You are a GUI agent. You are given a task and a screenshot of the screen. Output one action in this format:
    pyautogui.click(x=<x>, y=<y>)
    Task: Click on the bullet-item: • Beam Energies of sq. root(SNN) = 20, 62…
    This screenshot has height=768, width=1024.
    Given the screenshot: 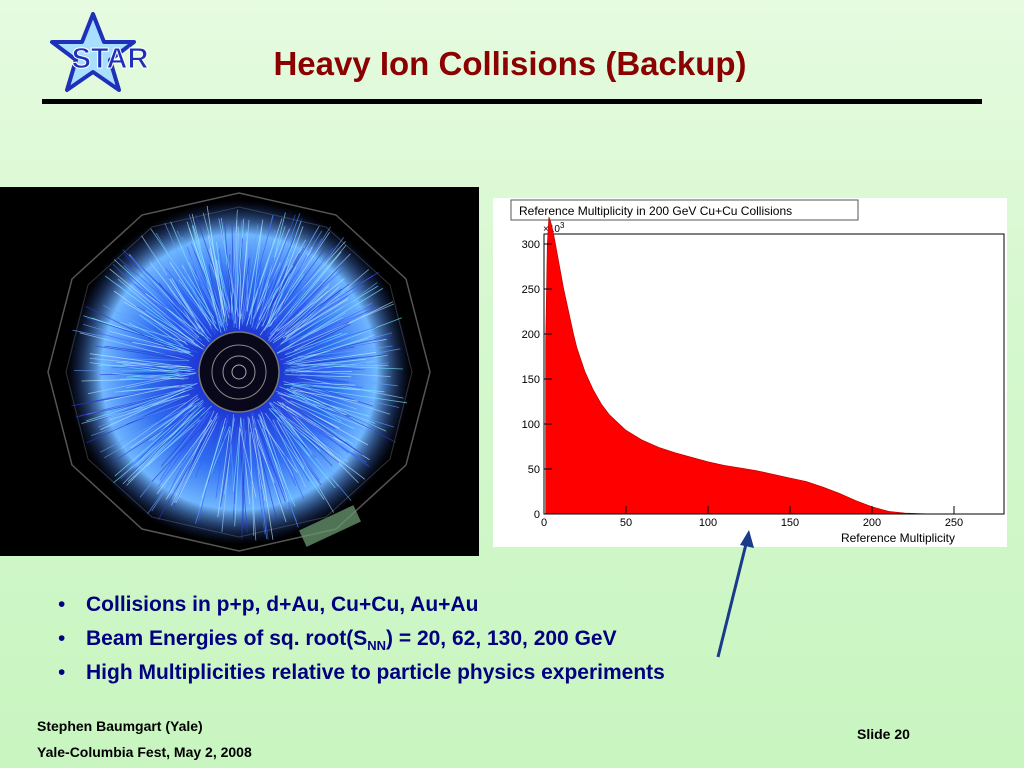 What is the action you would take?
    pyautogui.click(x=337, y=640)
    